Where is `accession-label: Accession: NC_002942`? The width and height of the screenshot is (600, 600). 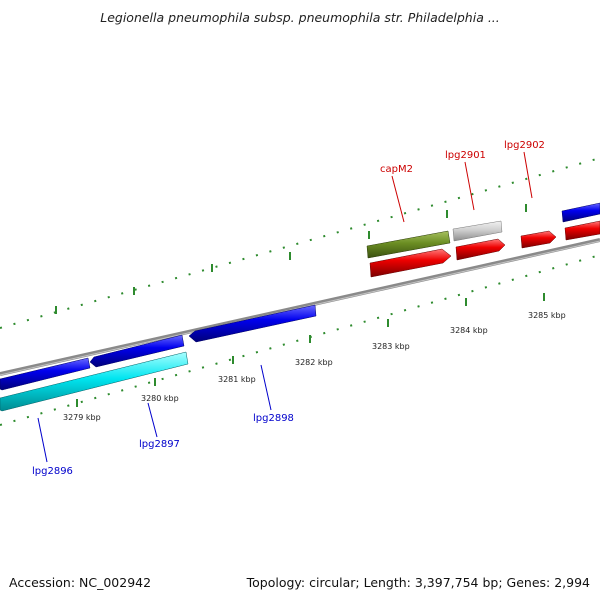 accession-label: Accession: NC_002942 is located at coordinates (80, 582).